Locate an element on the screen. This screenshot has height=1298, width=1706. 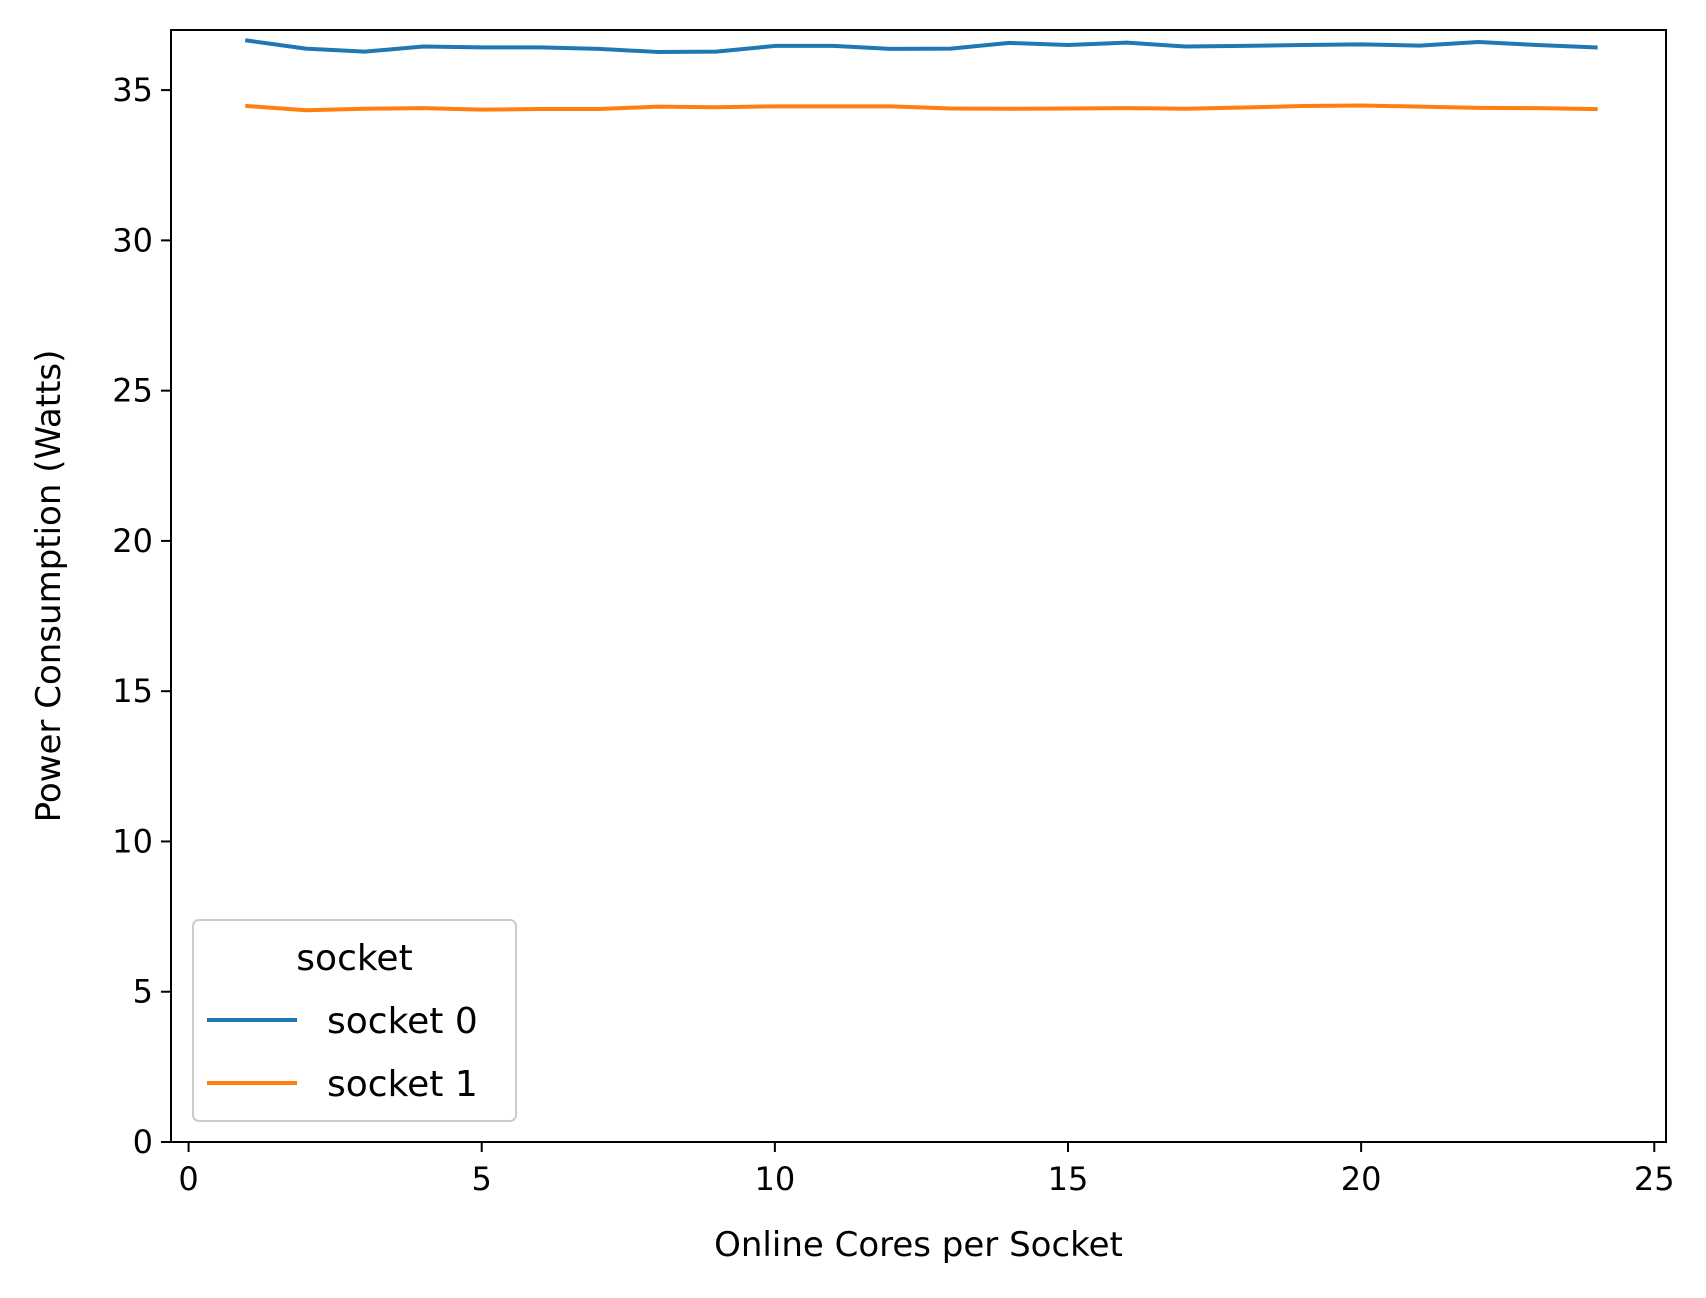
y-tick-label: 25 is located at coordinates (132, 391).